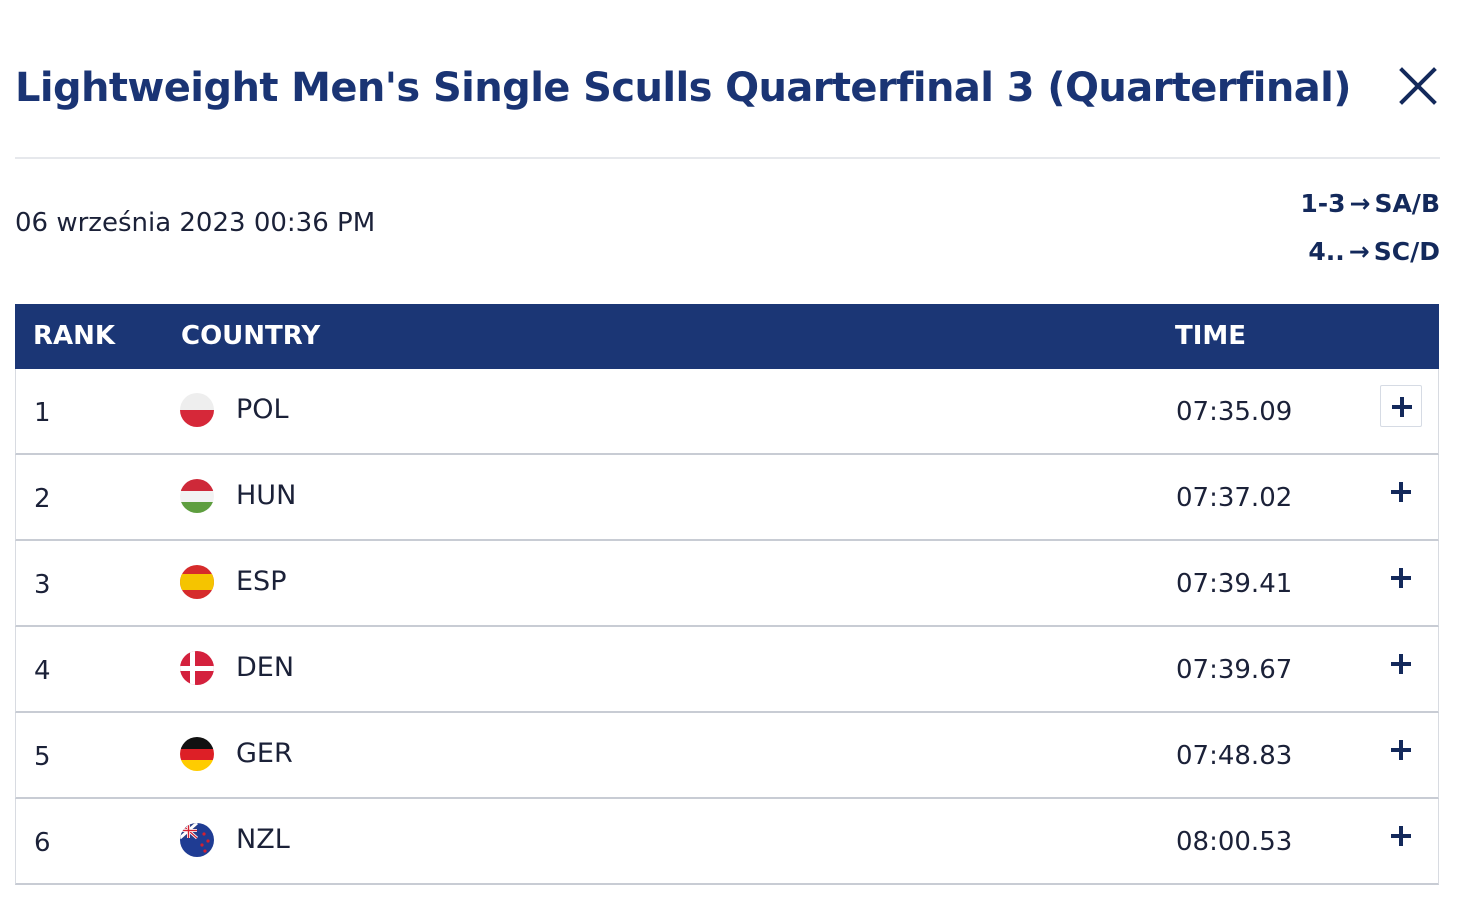  I want to click on time-cell: 07:35.09, so click(1234, 412).